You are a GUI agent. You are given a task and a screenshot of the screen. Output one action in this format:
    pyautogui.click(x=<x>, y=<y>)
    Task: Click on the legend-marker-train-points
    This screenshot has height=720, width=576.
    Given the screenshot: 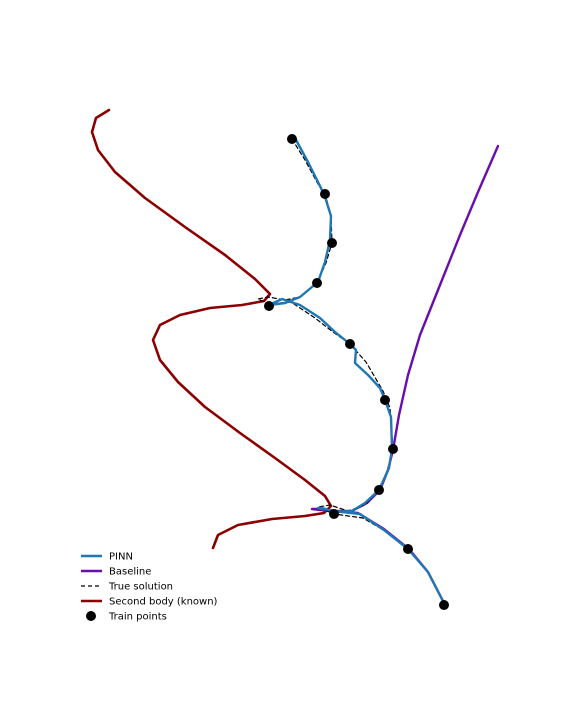 What is the action you would take?
    pyautogui.click(x=91, y=616)
    